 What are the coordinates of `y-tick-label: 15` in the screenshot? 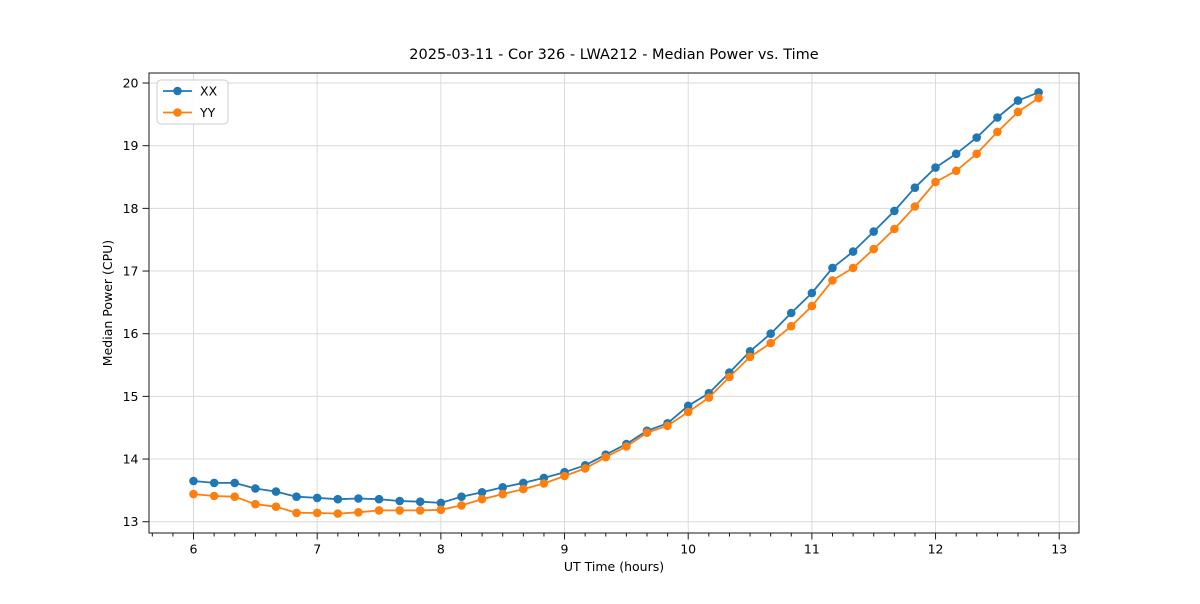 It's located at (131, 396).